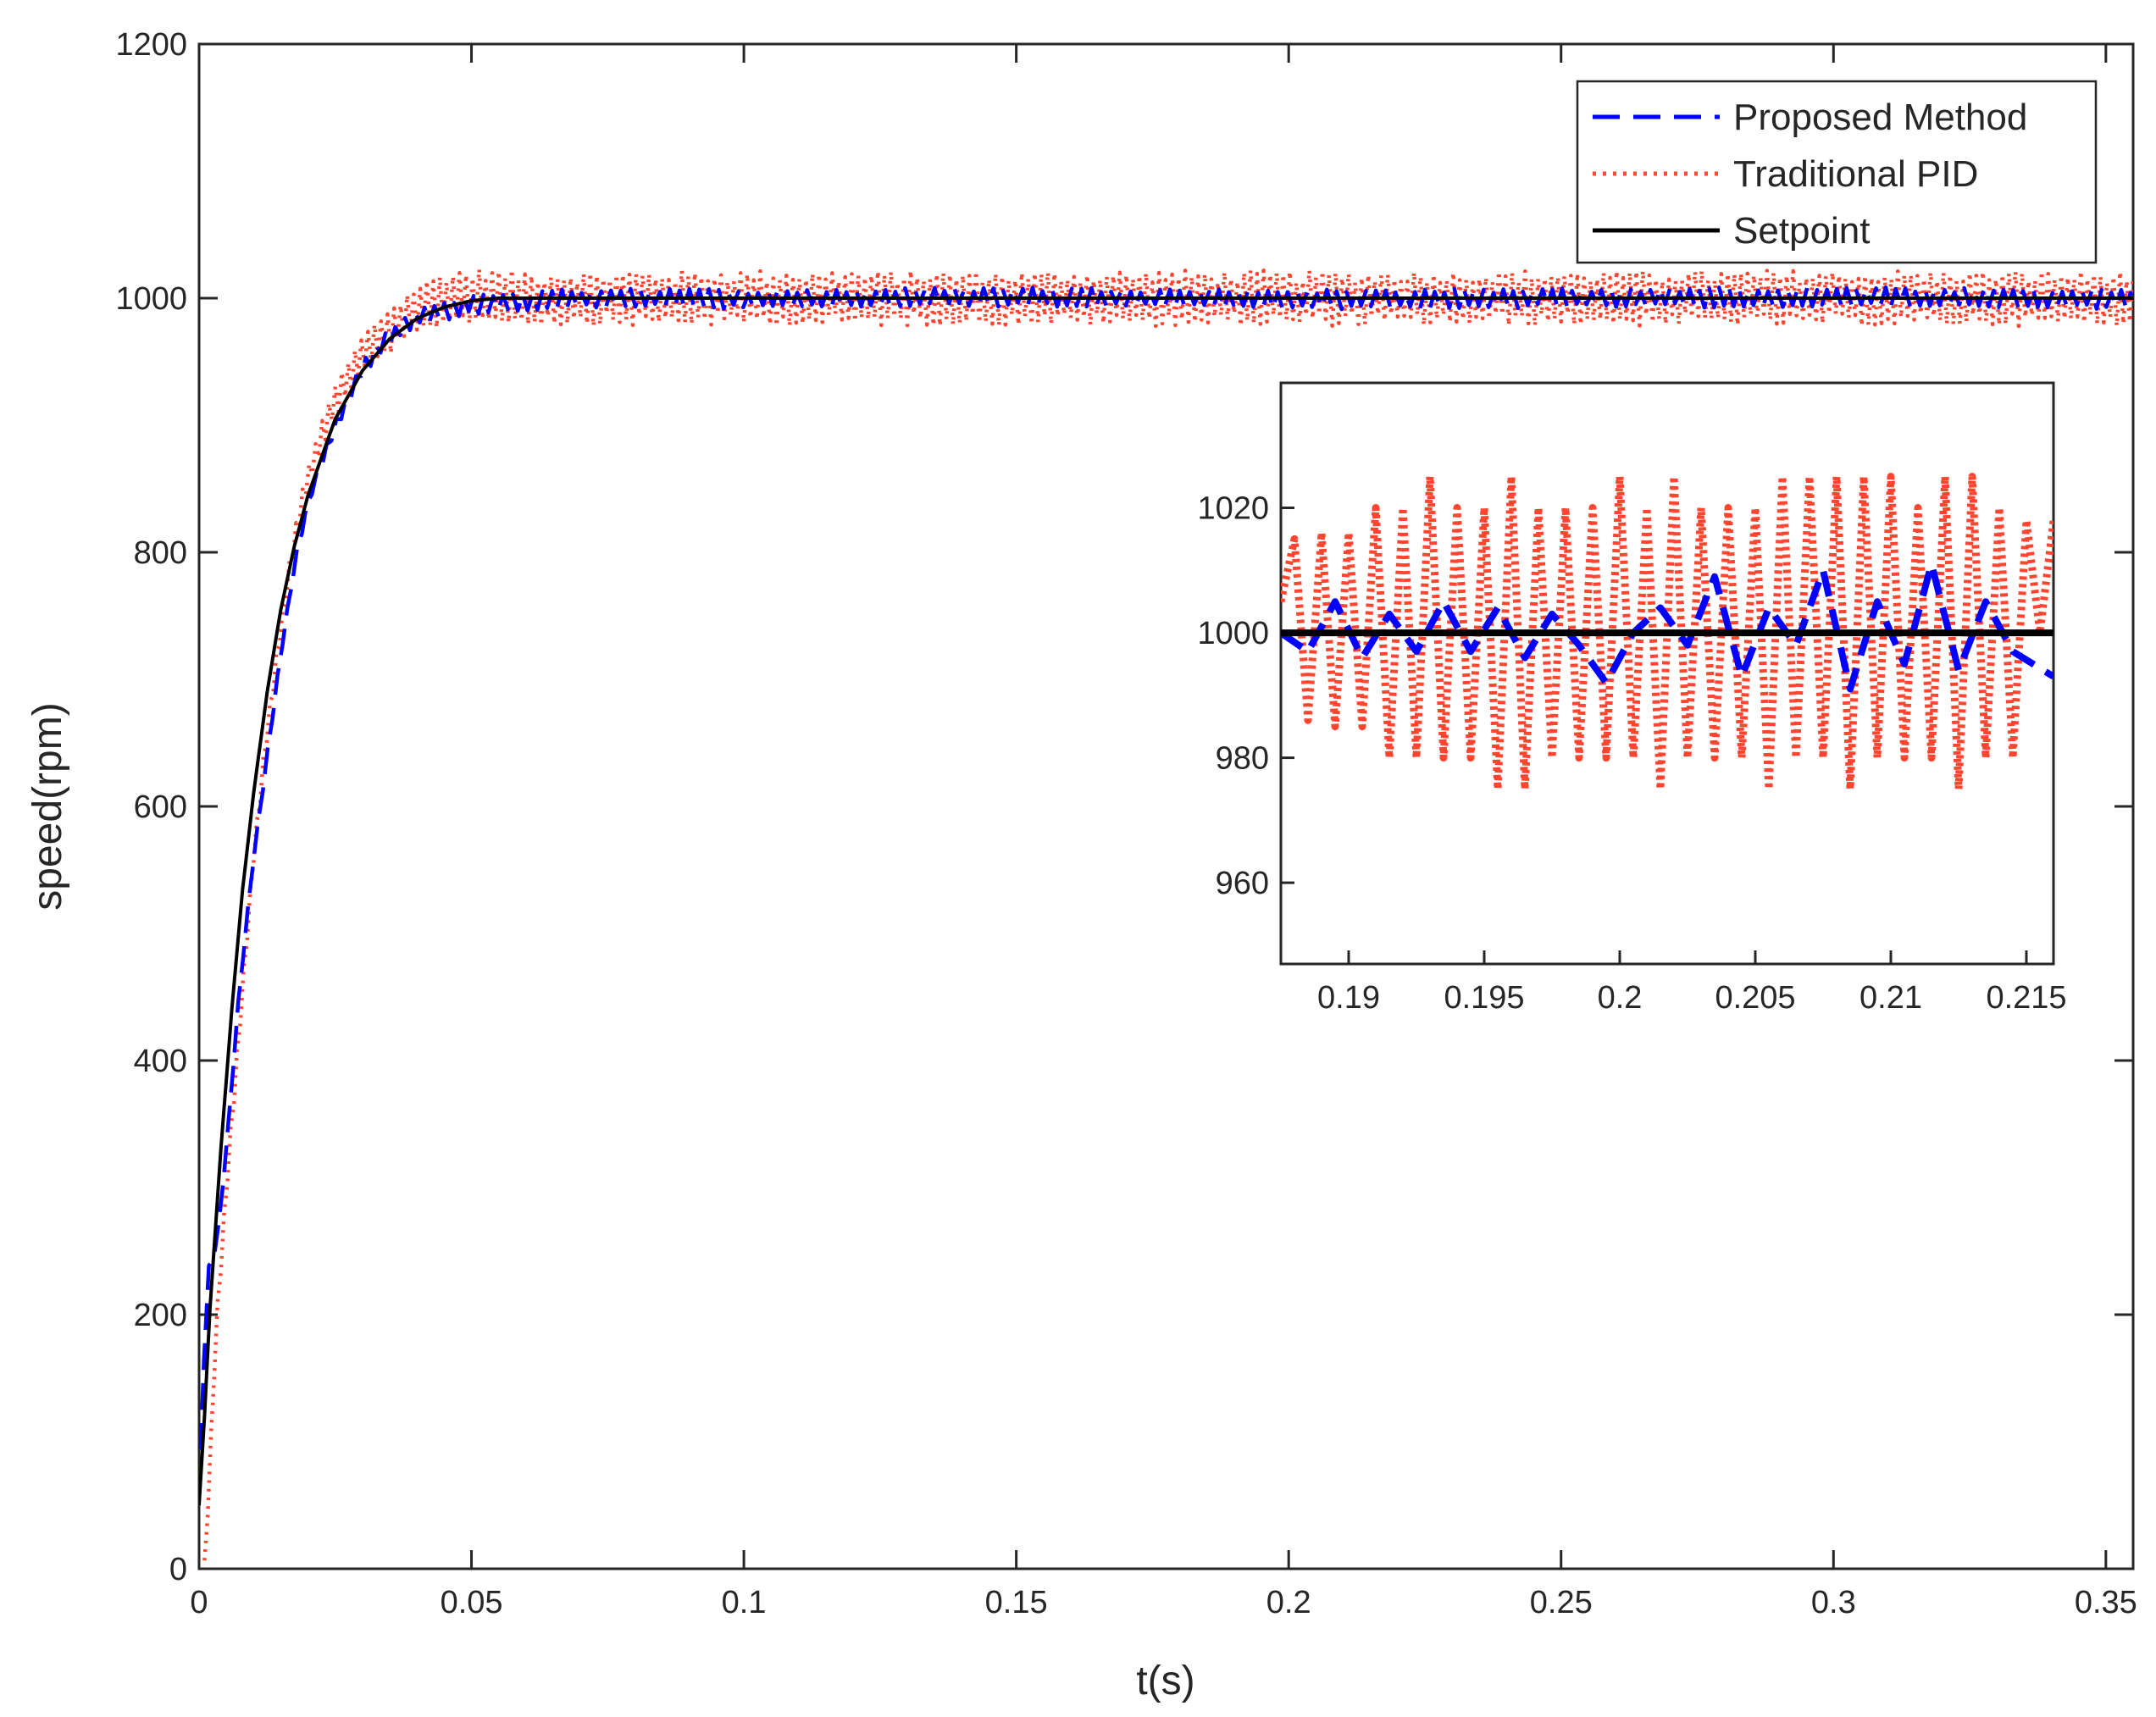 This screenshot has height=1717, width=2156. What do you see at coordinates (1233, 634) in the screenshot?
I see `inset-y-tick-label: 1000` at bounding box center [1233, 634].